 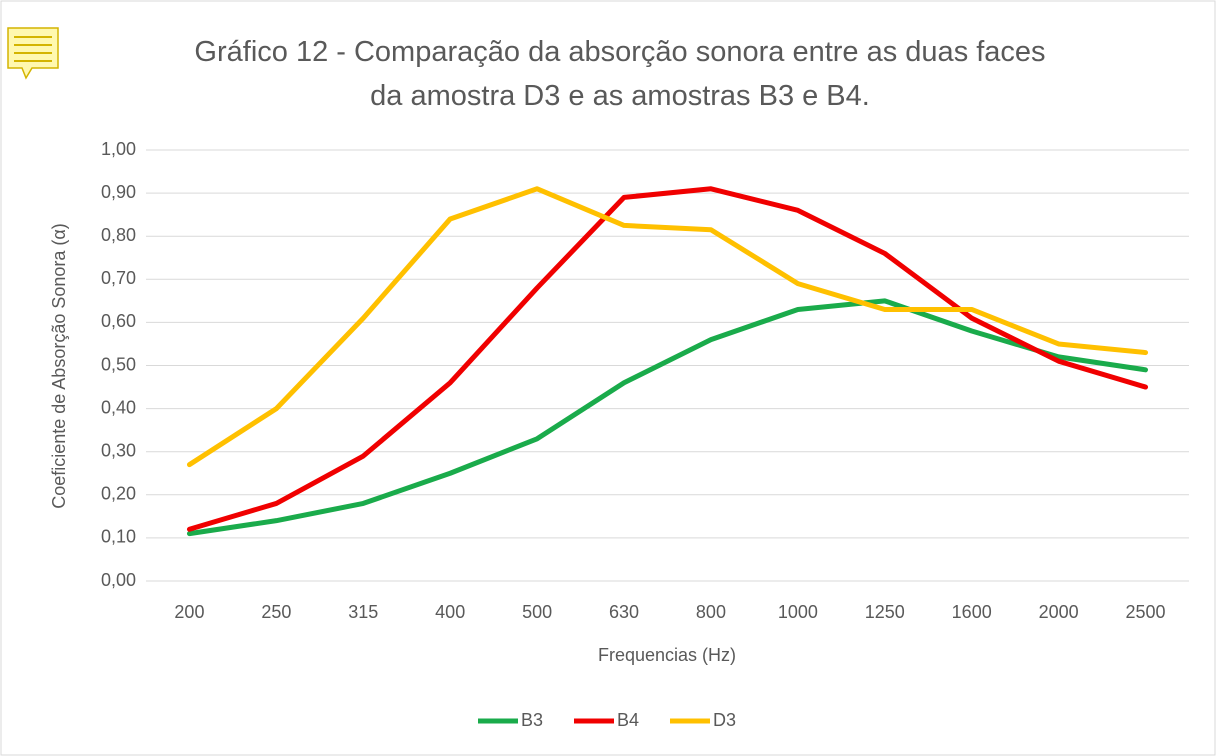 I want to click on y-tick-label: 0,00, so click(x=118, y=580).